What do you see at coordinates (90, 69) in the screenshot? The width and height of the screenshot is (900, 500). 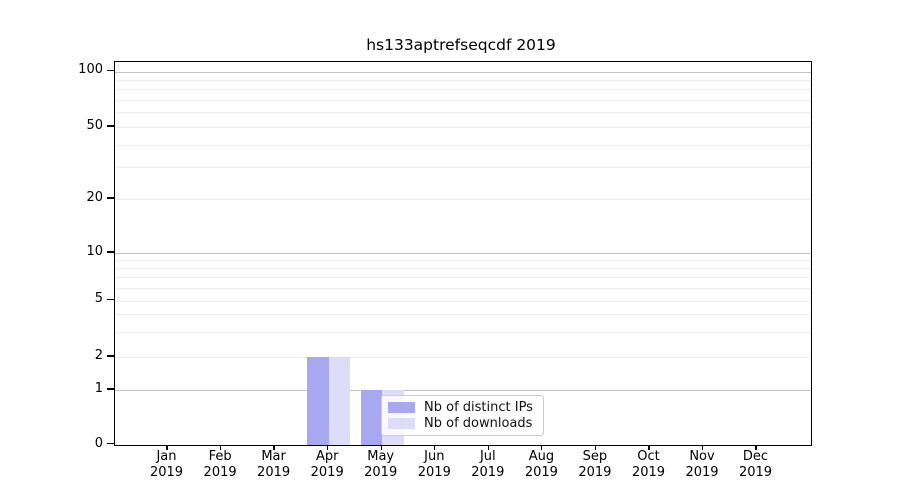 I see `y-tick-label-100: 100` at bounding box center [90, 69].